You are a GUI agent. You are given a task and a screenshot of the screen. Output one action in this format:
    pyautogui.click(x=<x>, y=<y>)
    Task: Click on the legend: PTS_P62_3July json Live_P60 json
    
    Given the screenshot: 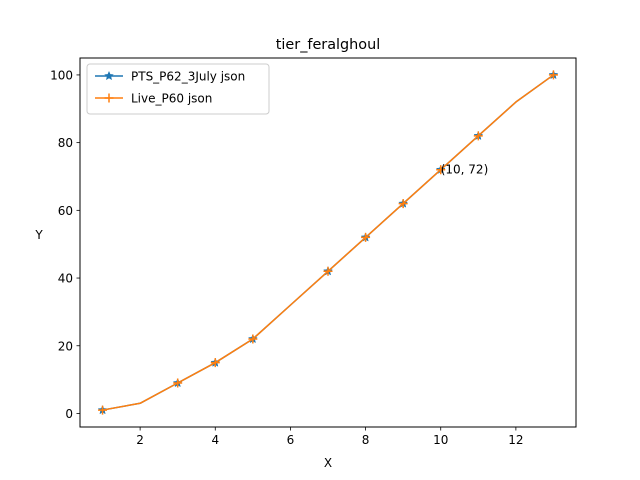 What is the action you would take?
    pyautogui.click(x=178, y=89)
    